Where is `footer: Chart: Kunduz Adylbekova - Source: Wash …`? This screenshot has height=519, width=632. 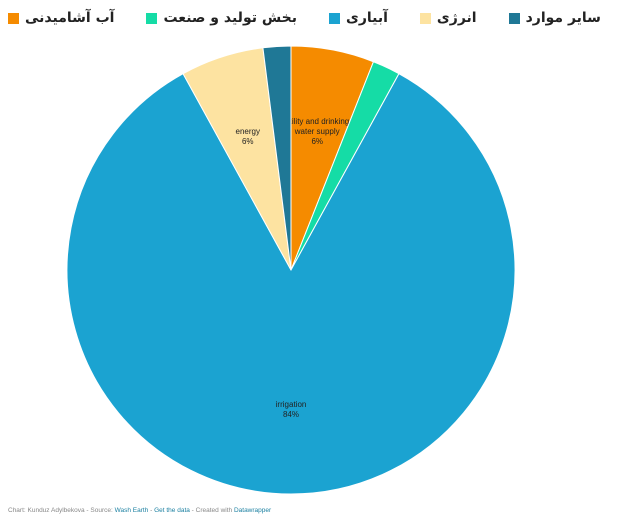
footer: Chart: Kunduz Adylbekova - Source: Wash … is located at coordinates (139, 510).